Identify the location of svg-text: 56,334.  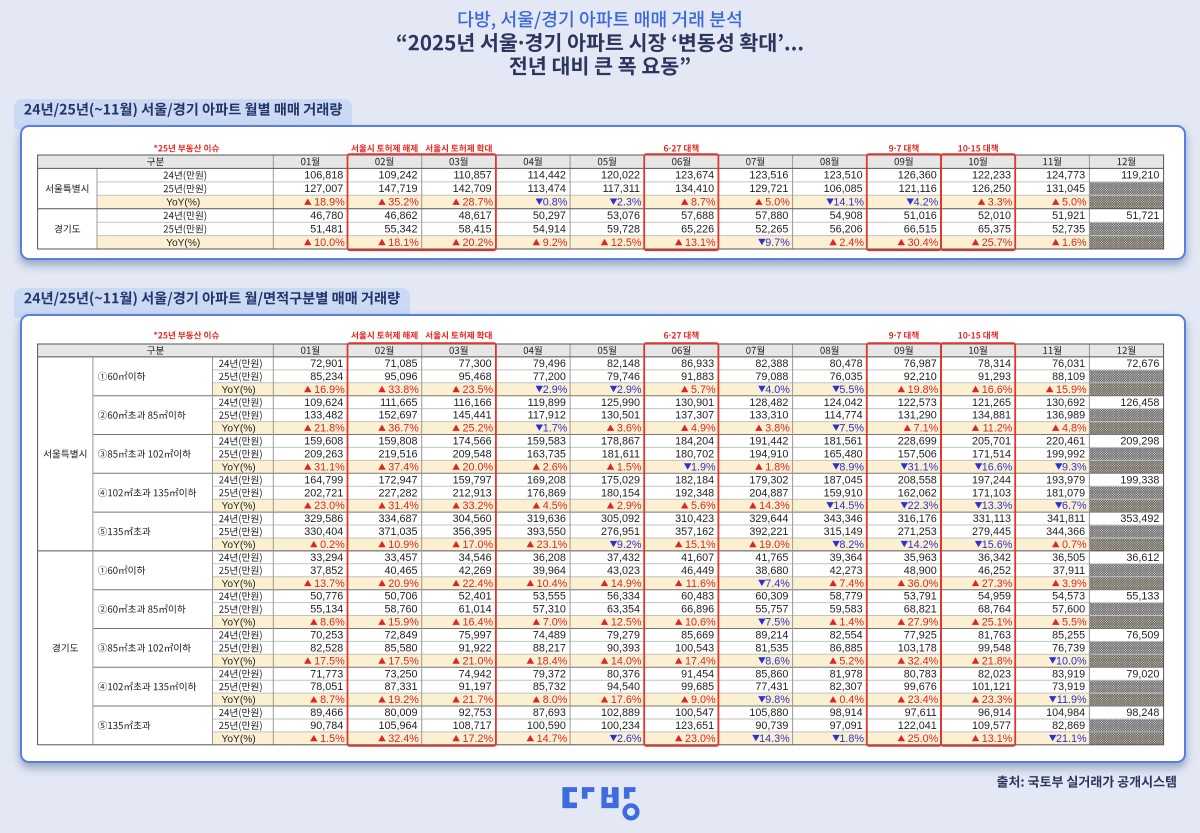
(623, 597).